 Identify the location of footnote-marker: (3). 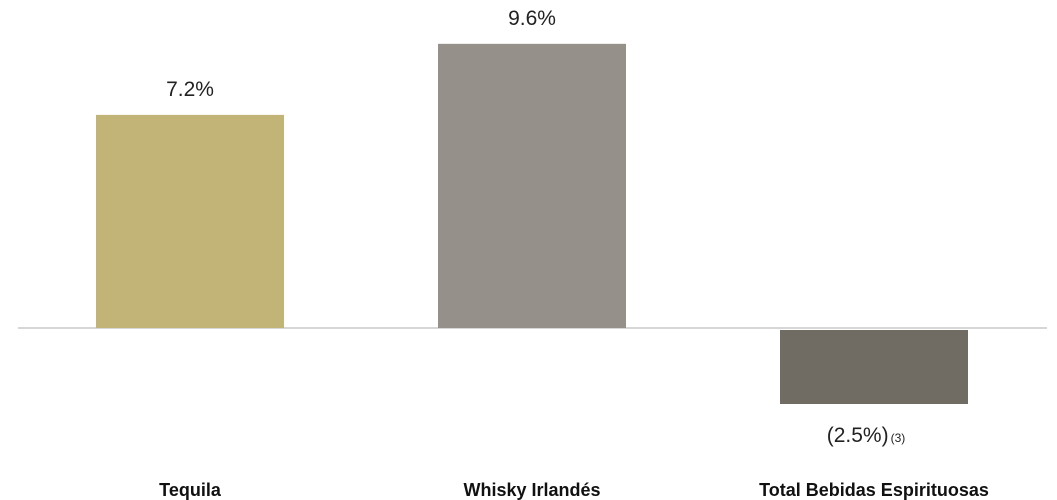
(898, 438).